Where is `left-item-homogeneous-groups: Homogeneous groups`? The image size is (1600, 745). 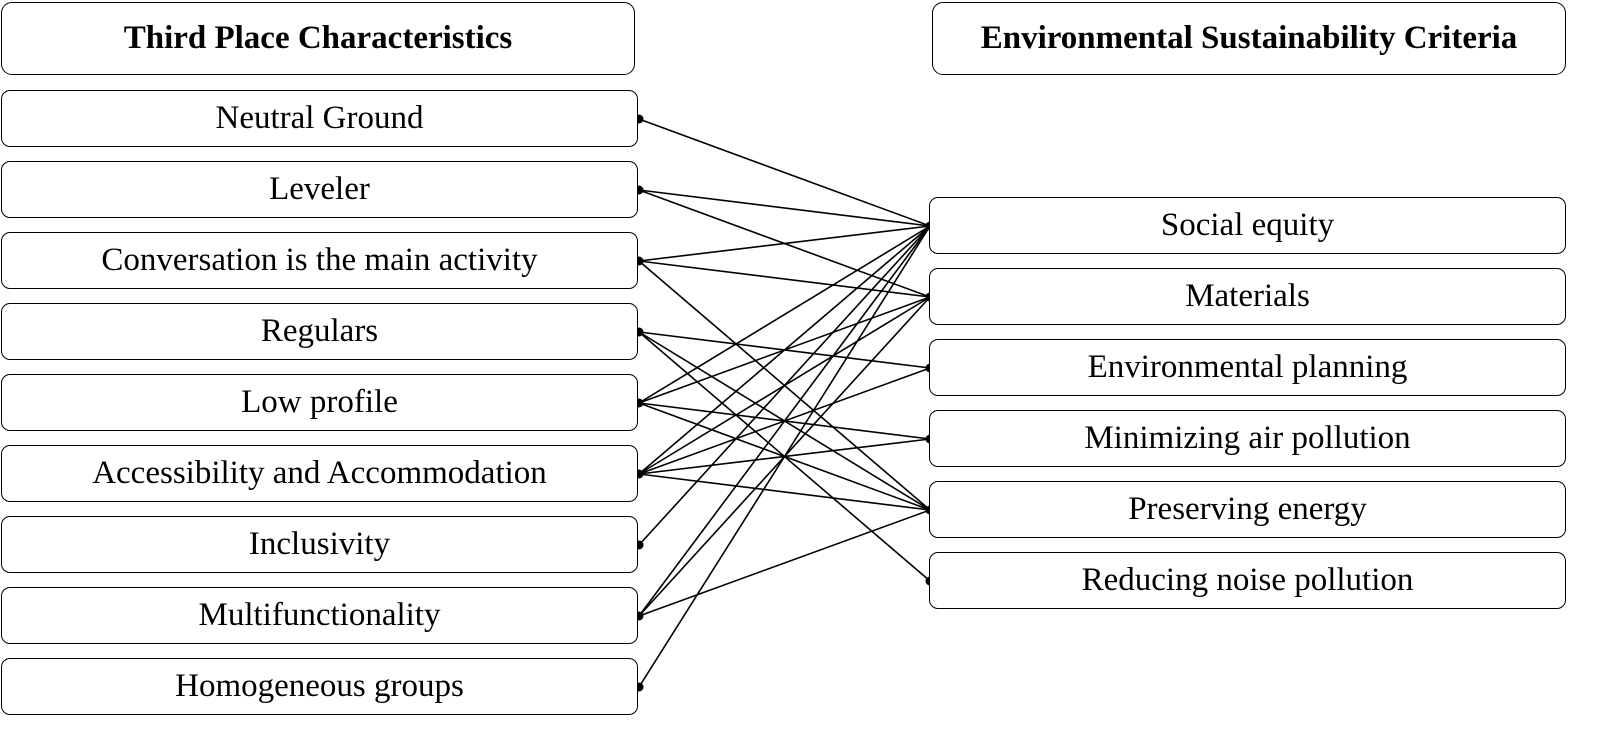
left-item-homogeneous-groups: Homogeneous groups is located at coordinates (319, 686).